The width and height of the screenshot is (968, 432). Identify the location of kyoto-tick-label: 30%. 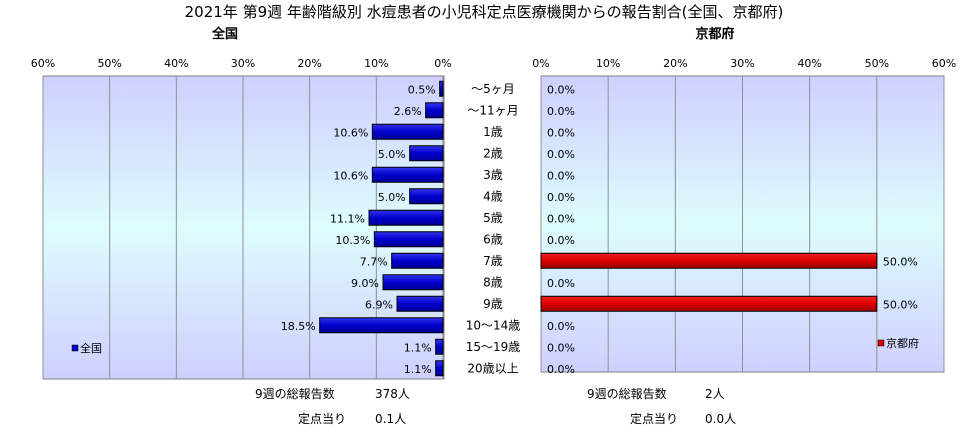
(742, 63).